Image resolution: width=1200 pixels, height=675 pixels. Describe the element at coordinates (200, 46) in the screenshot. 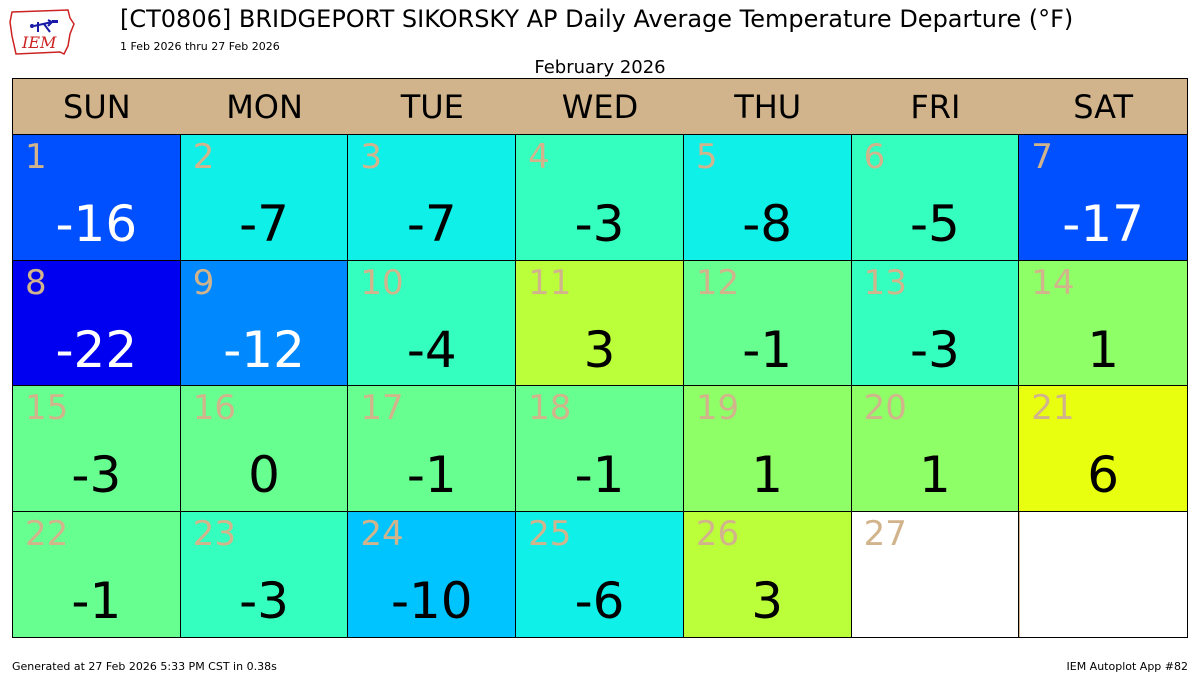

I see `chart-subtitle: 1 Feb 2026 thru 27 Feb 2026` at that location.